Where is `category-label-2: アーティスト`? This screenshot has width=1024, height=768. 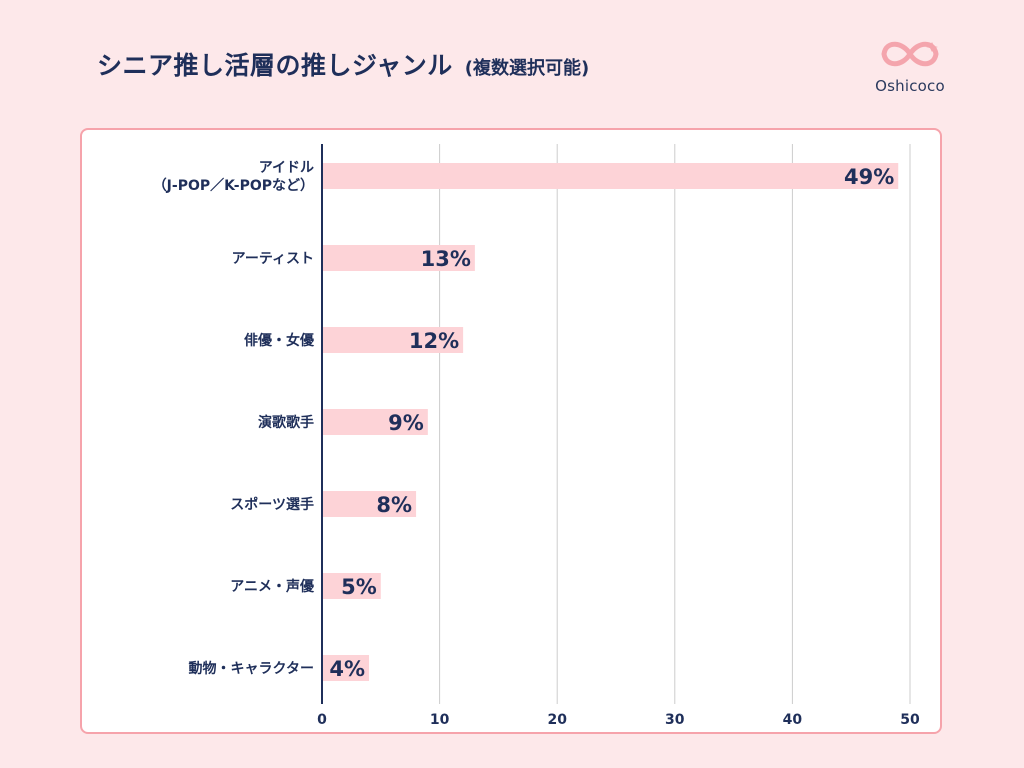
category-label-2: アーティスト is located at coordinates (273, 259).